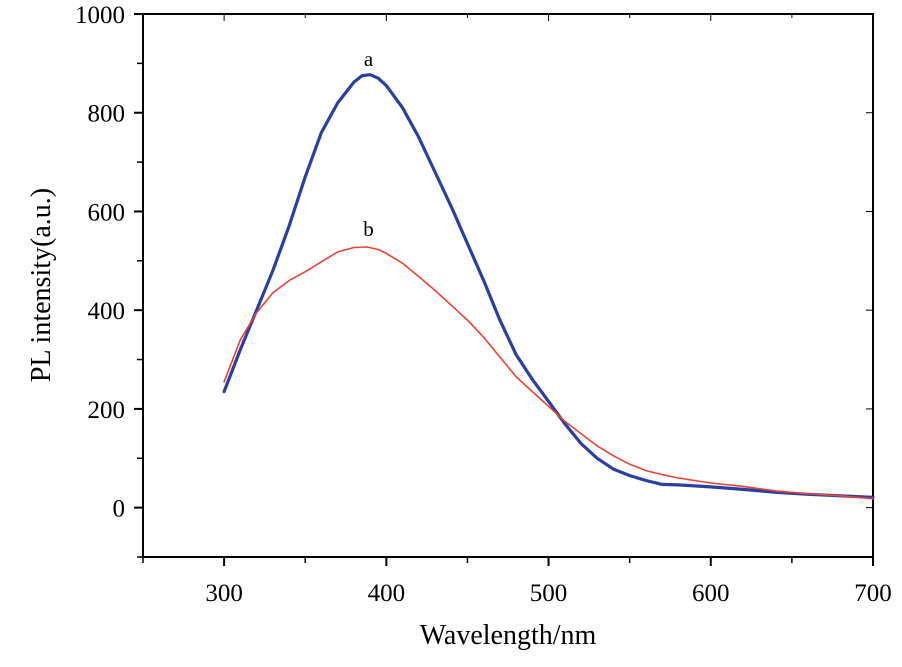 This screenshot has width=902, height=667. What do you see at coordinates (107, 114) in the screenshot?
I see `y-tick-label-4: 800` at bounding box center [107, 114].